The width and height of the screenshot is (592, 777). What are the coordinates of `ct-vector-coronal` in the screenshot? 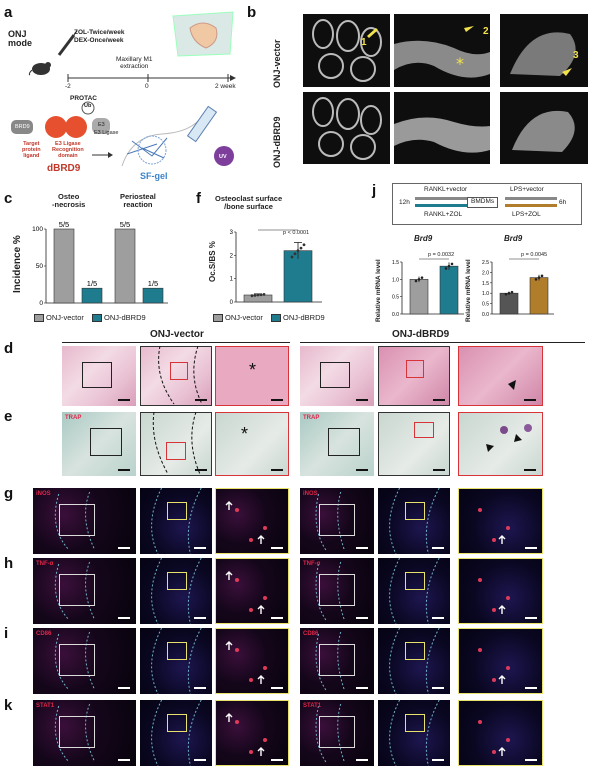 It's located at (544, 50).